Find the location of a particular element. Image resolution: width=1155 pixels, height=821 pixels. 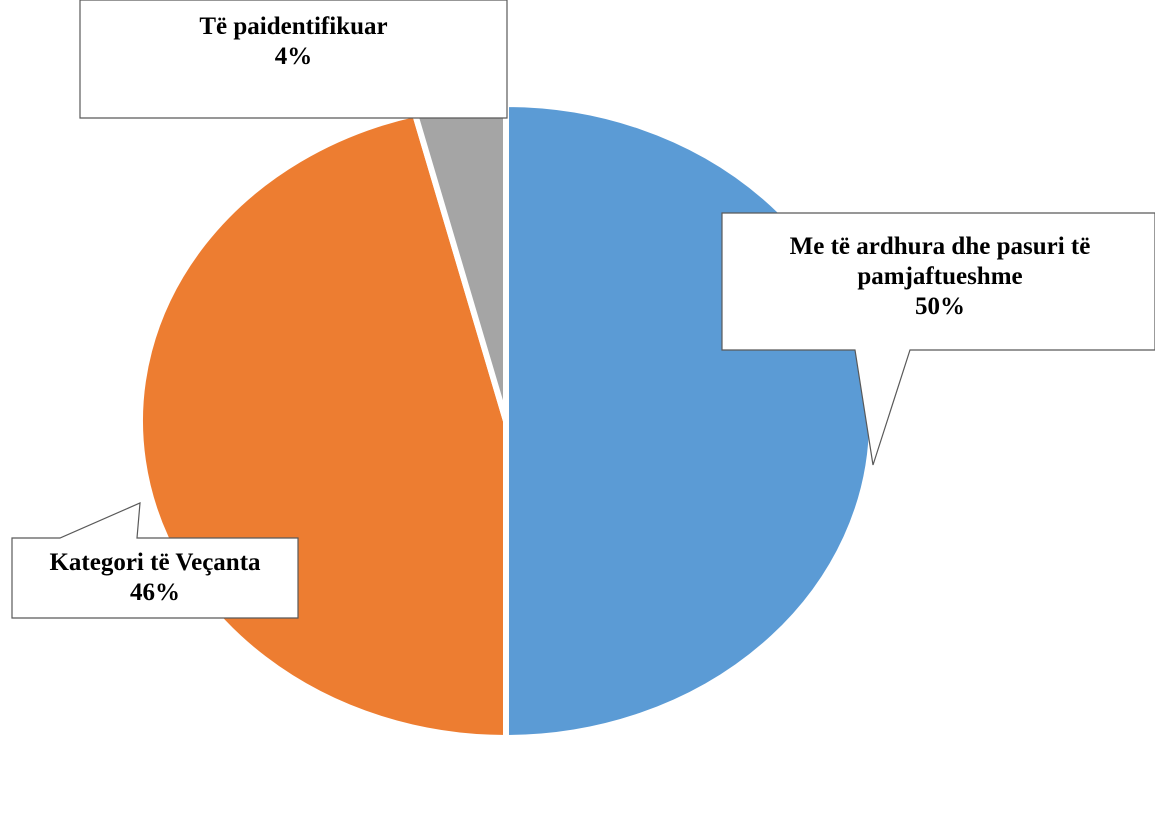

label-name: Kategori të Veçanta is located at coordinates (155, 562).